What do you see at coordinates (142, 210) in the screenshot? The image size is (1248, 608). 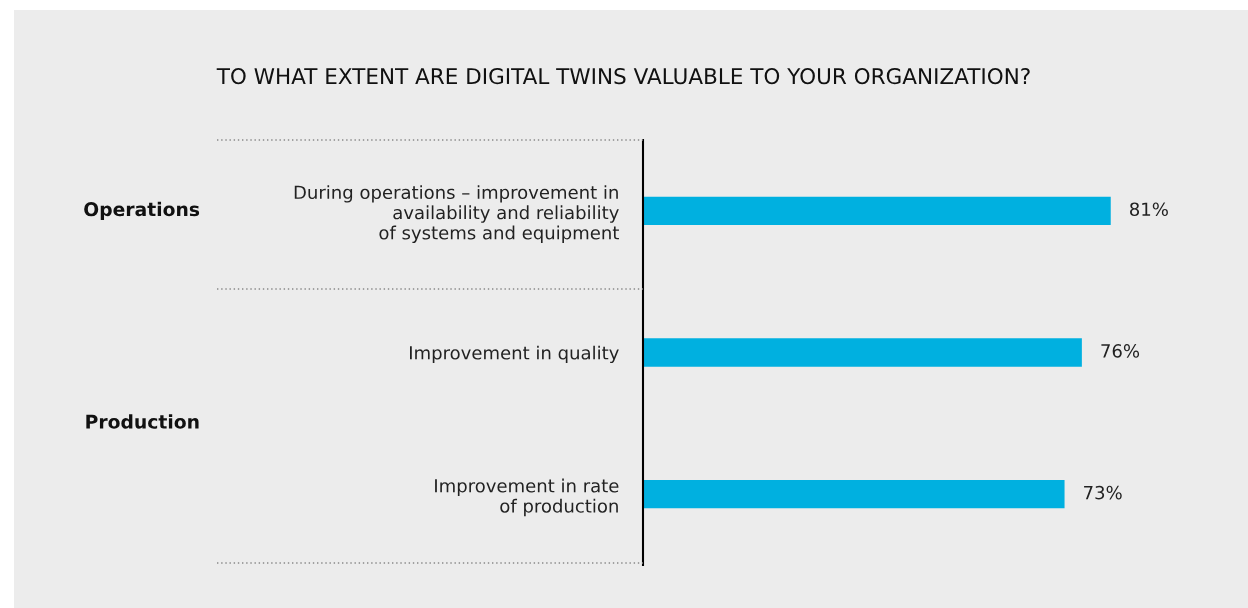 I see `text: Operations` at bounding box center [142, 210].